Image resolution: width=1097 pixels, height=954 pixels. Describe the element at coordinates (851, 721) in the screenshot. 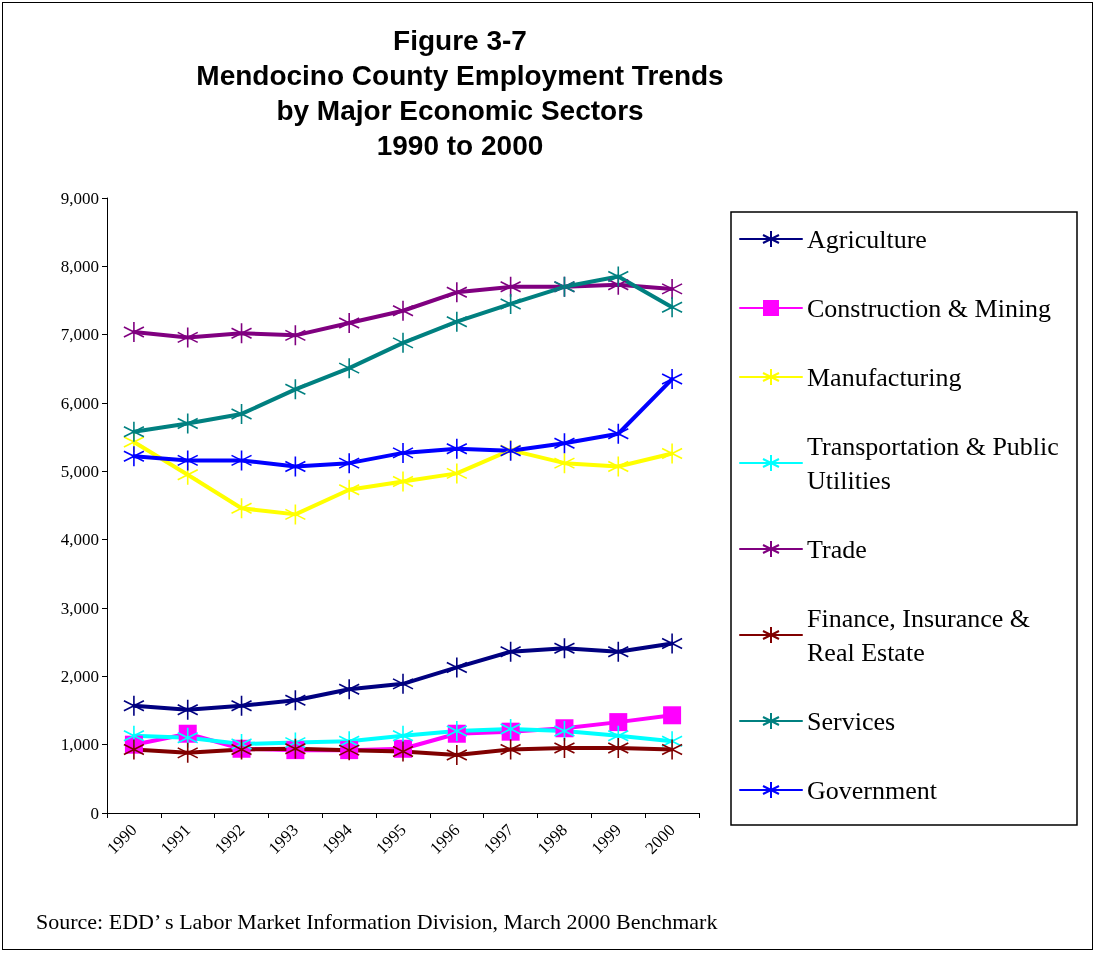

I see `legend-label: Services` at that location.